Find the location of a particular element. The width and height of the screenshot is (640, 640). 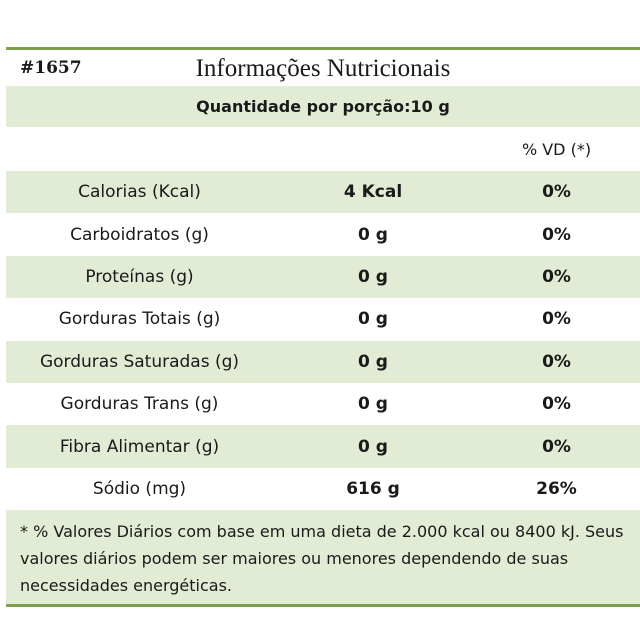

nutrient-label: Fibra Alimentar (g) is located at coordinates (139, 446).